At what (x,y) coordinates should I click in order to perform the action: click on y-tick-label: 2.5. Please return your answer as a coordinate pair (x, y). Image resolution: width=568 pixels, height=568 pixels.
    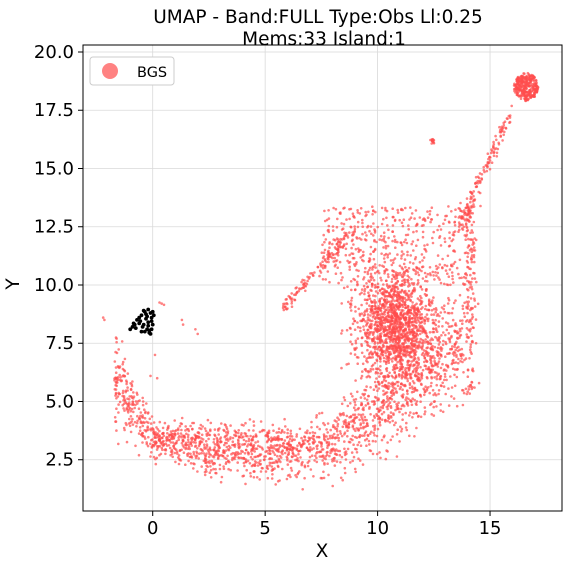
    Looking at the image, I should click on (59, 460).